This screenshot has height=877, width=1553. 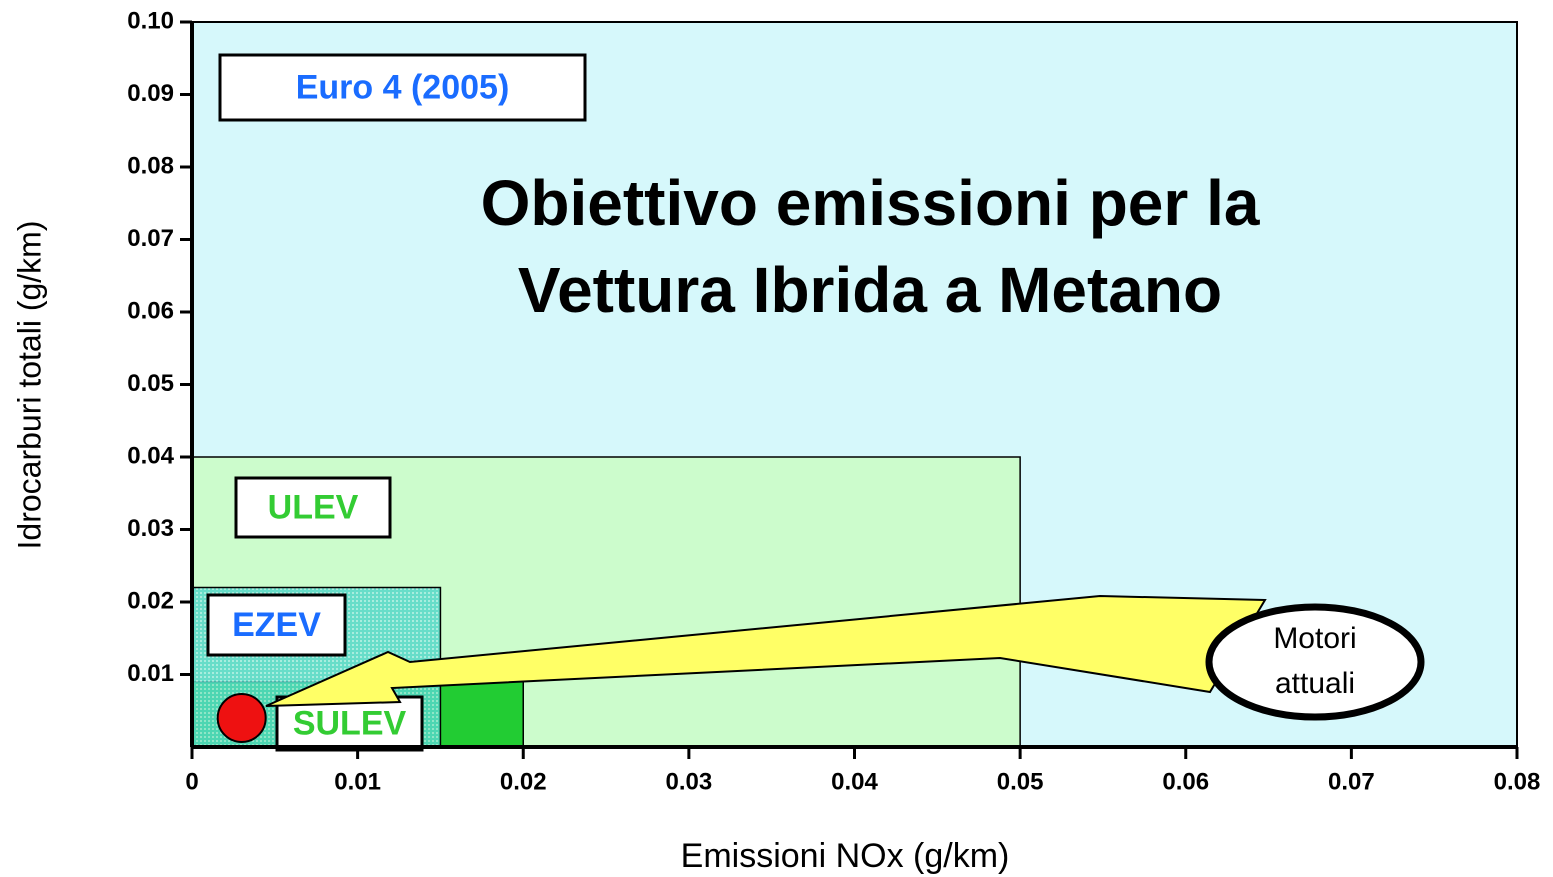 I want to click on y-tick-label: 0.02, so click(x=150, y=600).